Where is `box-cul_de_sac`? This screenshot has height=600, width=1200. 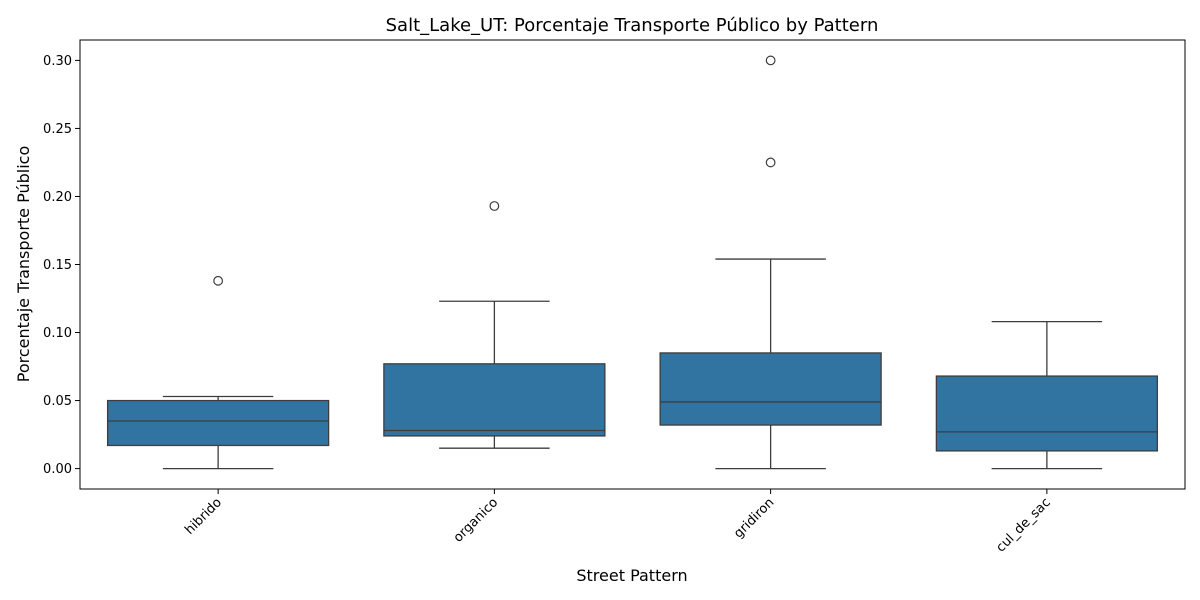
box-cul_de_sac is located at coordinates (1047, 395).